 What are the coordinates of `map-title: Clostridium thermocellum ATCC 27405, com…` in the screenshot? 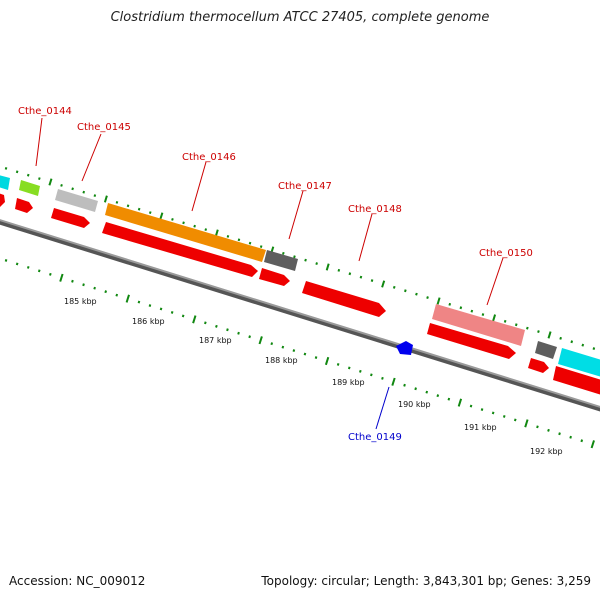 It's located at (300, 17).